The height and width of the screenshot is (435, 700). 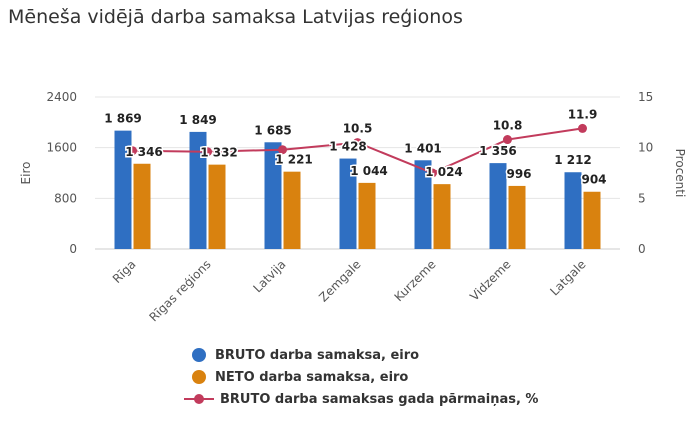 I want to click on y2-axis-title: Procenti, so click(x=680, y=173).